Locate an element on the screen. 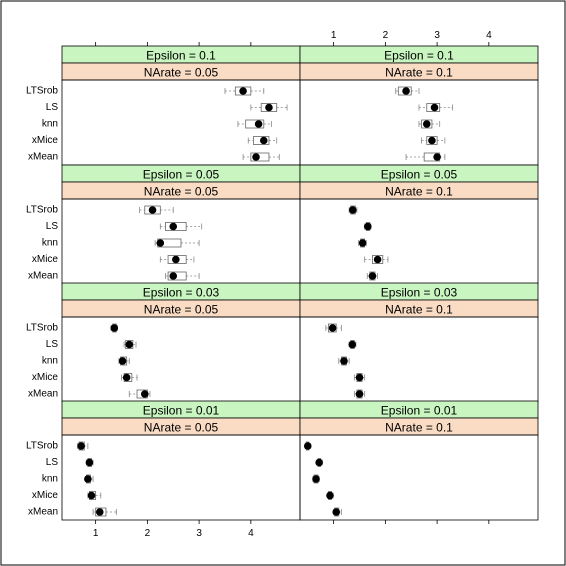  top-tick-label: 2 is located at coordinates (386, 35).